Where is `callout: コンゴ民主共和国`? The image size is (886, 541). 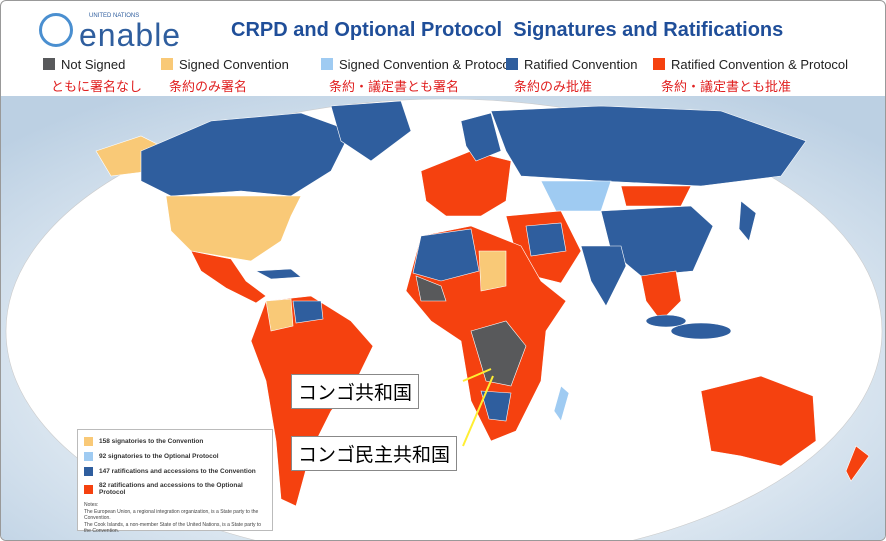
callout: コンゴ民主共和国 is located at coordinates (374, 453).